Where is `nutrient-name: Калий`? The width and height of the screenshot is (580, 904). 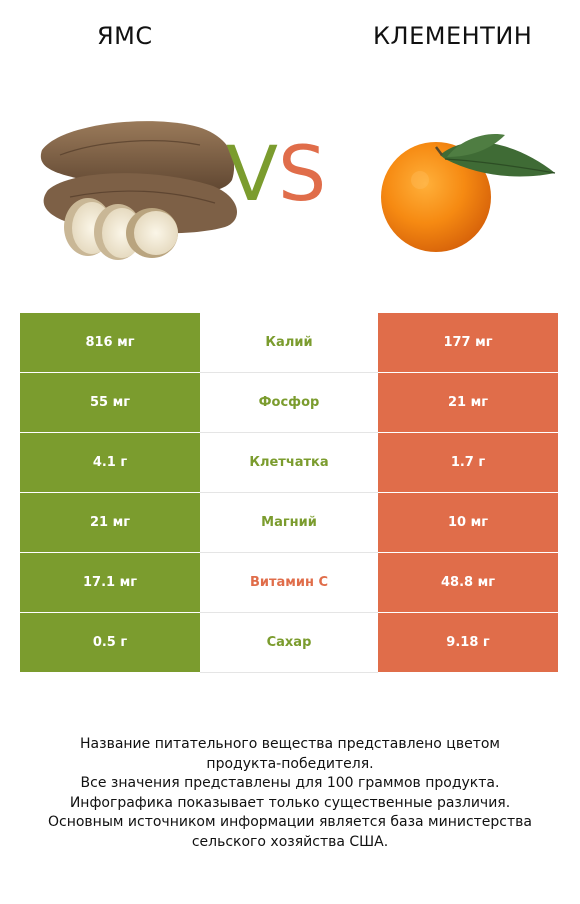 nutrient-name: Калий is located at coordinates (289, 342).